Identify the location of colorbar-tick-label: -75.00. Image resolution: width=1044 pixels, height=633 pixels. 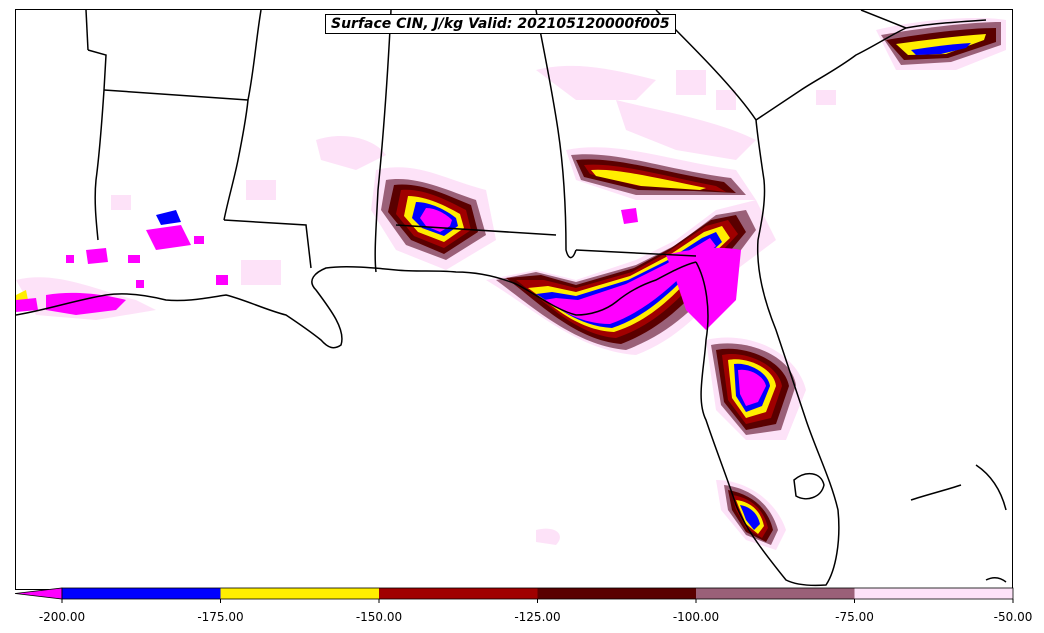
(854, 617).